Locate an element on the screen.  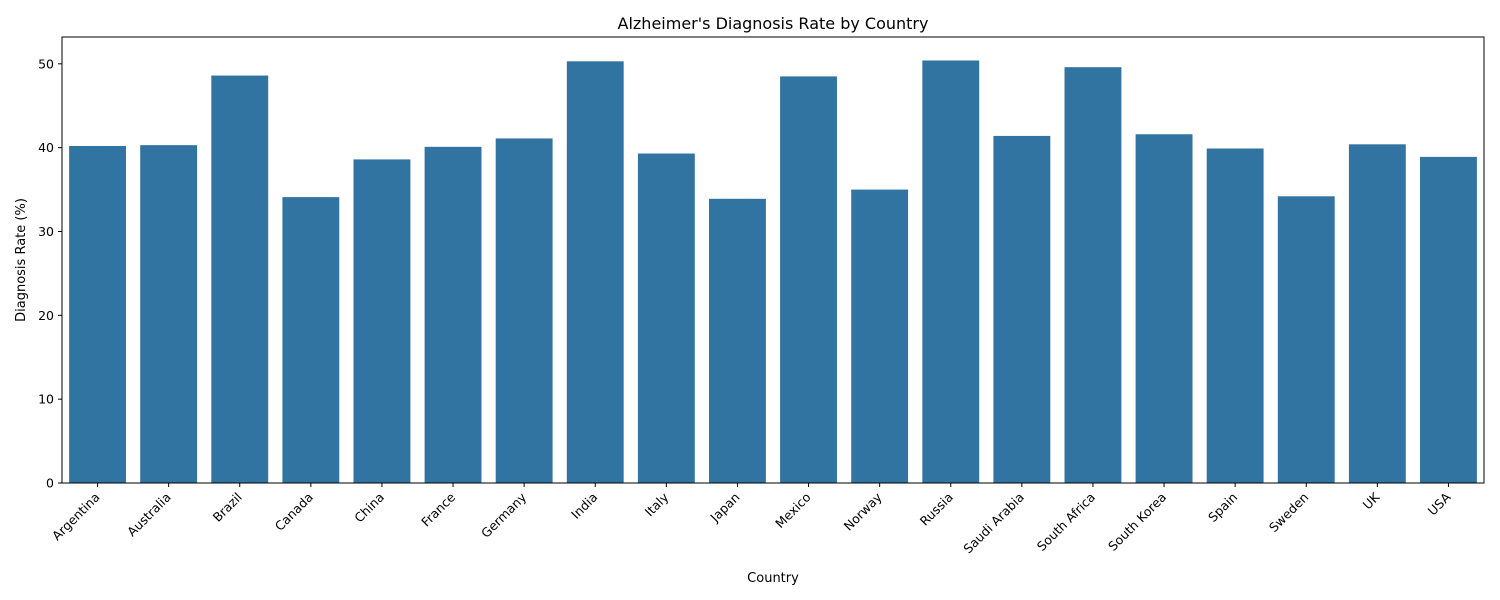
x-tick-label: USA is located at coordinates (1439, 503).